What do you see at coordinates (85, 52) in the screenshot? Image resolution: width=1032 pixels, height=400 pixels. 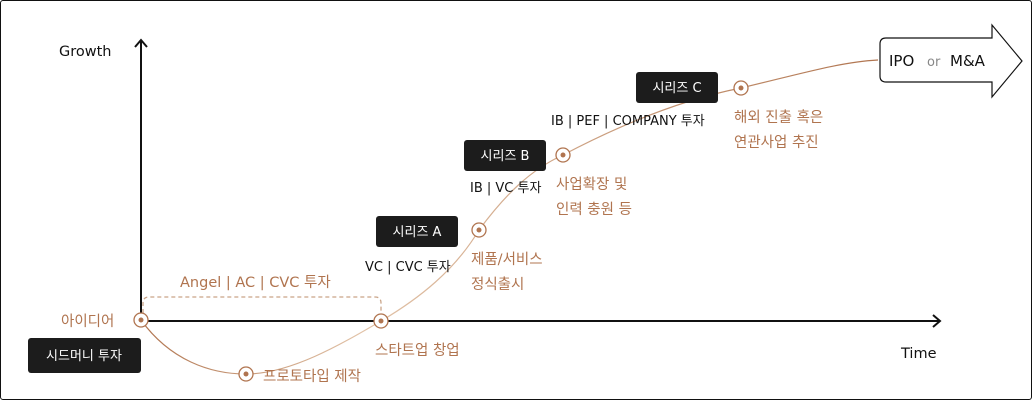 I see `y-axis-label: Growth` at bounding box center [85, 52].